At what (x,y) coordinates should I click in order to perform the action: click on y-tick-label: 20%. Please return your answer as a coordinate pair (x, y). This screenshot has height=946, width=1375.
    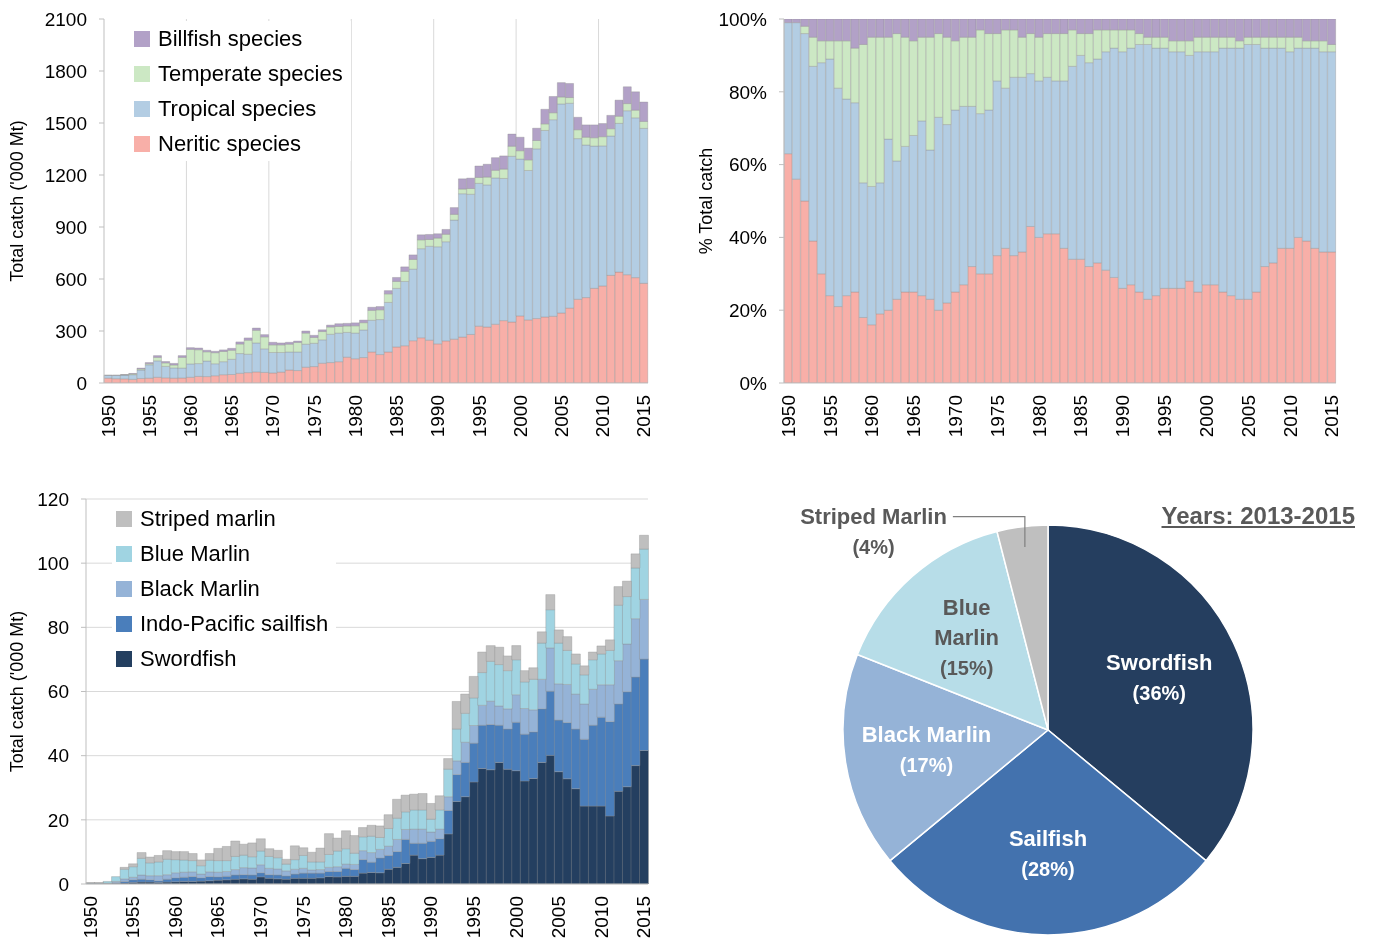
    Looking at the image, I should click on (748, 310).